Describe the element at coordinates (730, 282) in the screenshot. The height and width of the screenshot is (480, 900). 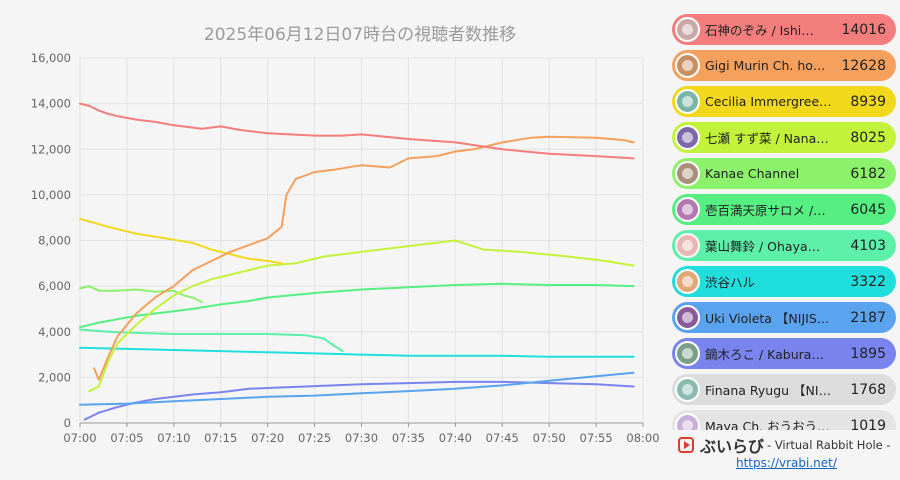
I see `legend-name: 渋谷ハル` at that location.